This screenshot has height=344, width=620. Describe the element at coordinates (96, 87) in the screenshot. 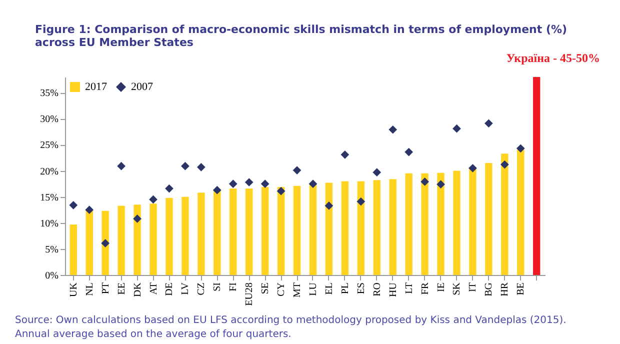

I see `legend-label: 2017` at that location.